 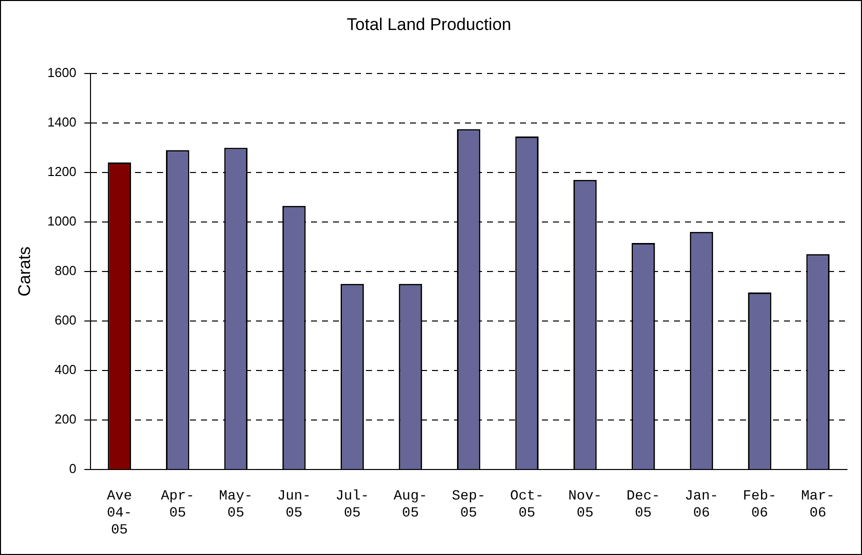 What do you see at coordinates (119, 513) in the screenshot?
I see `x-tick-label: Ave 04-05` at bounding box center [119, 513].